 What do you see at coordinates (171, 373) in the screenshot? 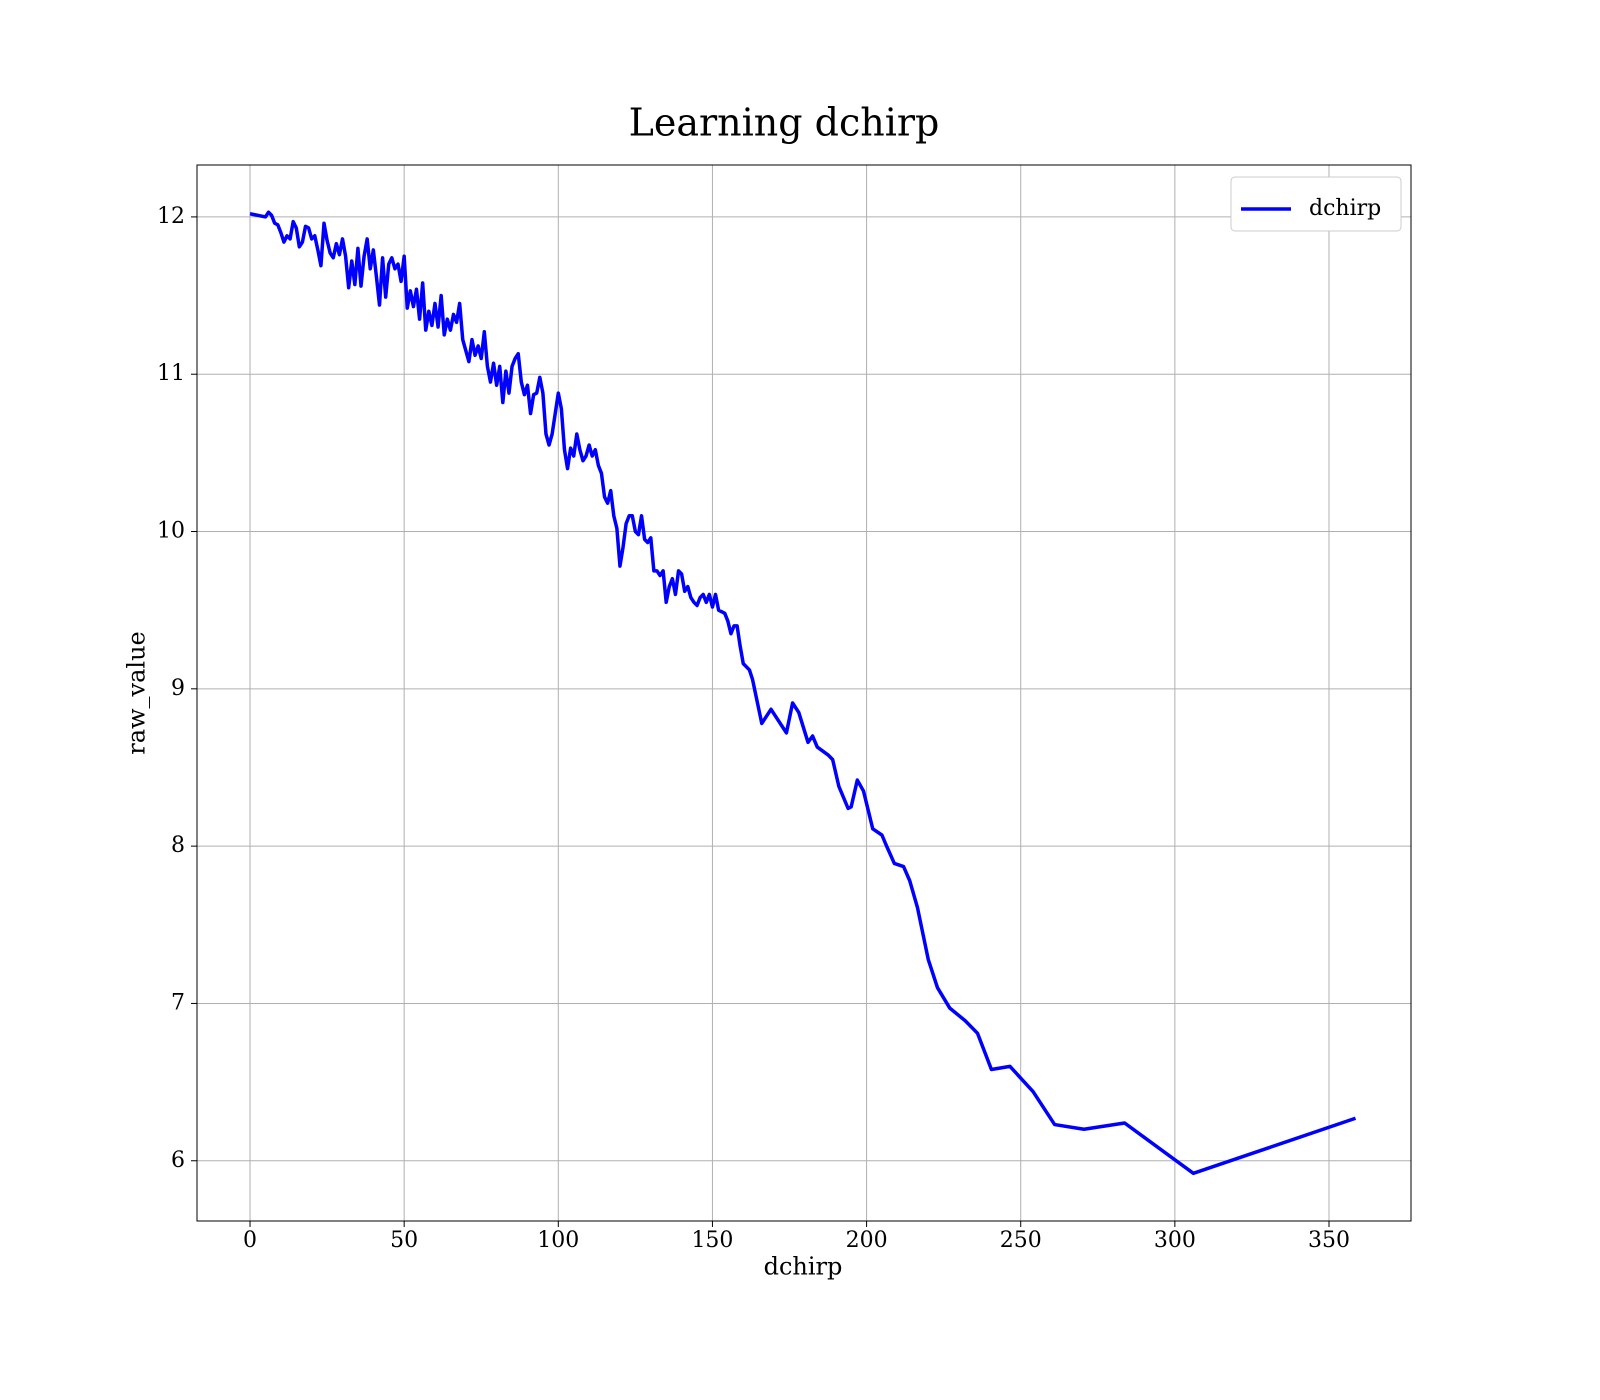
I see `y-tick-label: 11` at bounding box center [171, 373].